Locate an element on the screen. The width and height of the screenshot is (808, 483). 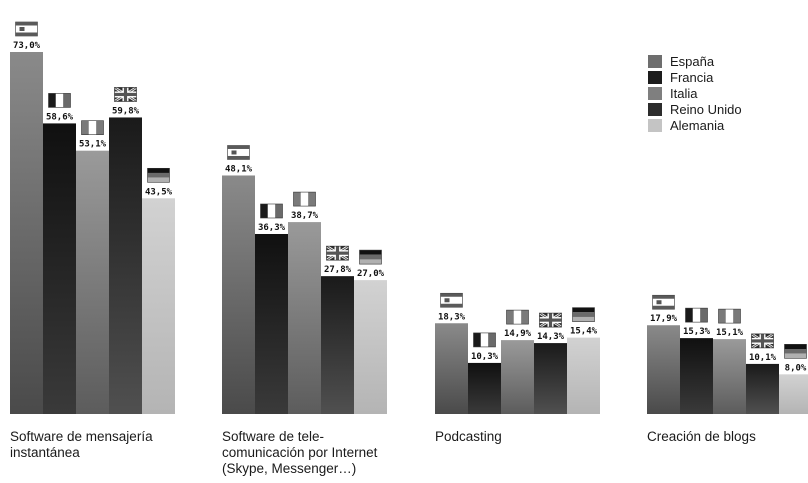
data-label: 59,8% is located at coordinates (126, 111).